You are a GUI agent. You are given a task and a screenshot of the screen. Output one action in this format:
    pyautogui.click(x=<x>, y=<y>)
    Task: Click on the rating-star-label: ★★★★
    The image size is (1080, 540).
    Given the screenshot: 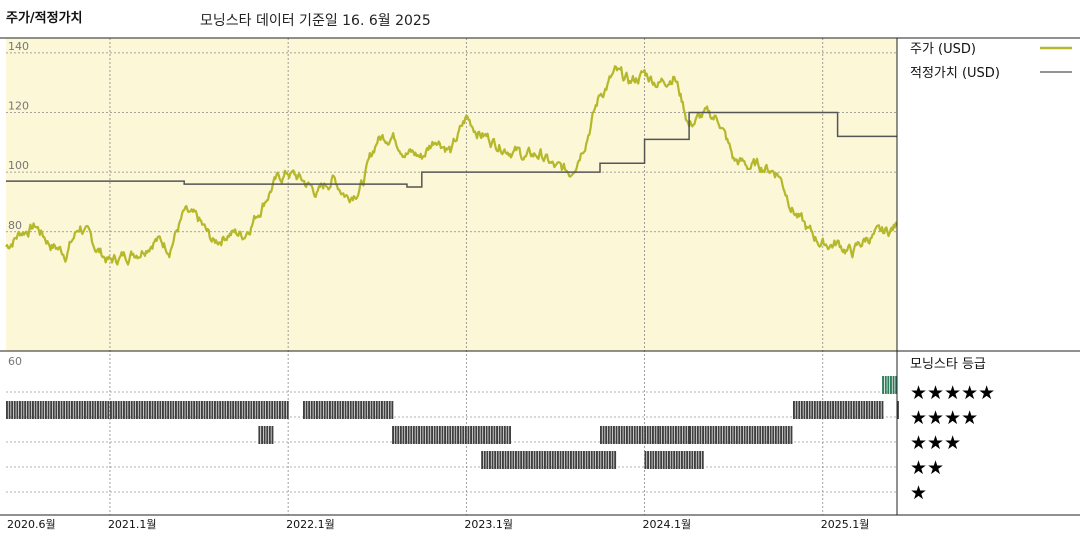 What is the action you would take?
    pyautogui.click(x=944, y=418)
    